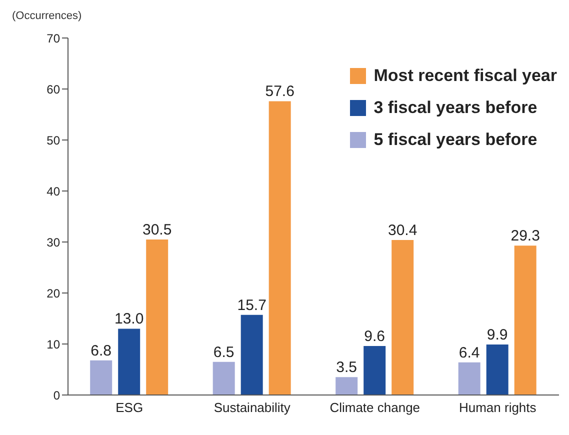 The height and width of the screenshot is (435, 569). What do you see at coordinates (525, 236) in the screenshot?
I see `data-label: 29.3` at bounding box center [525, 236].